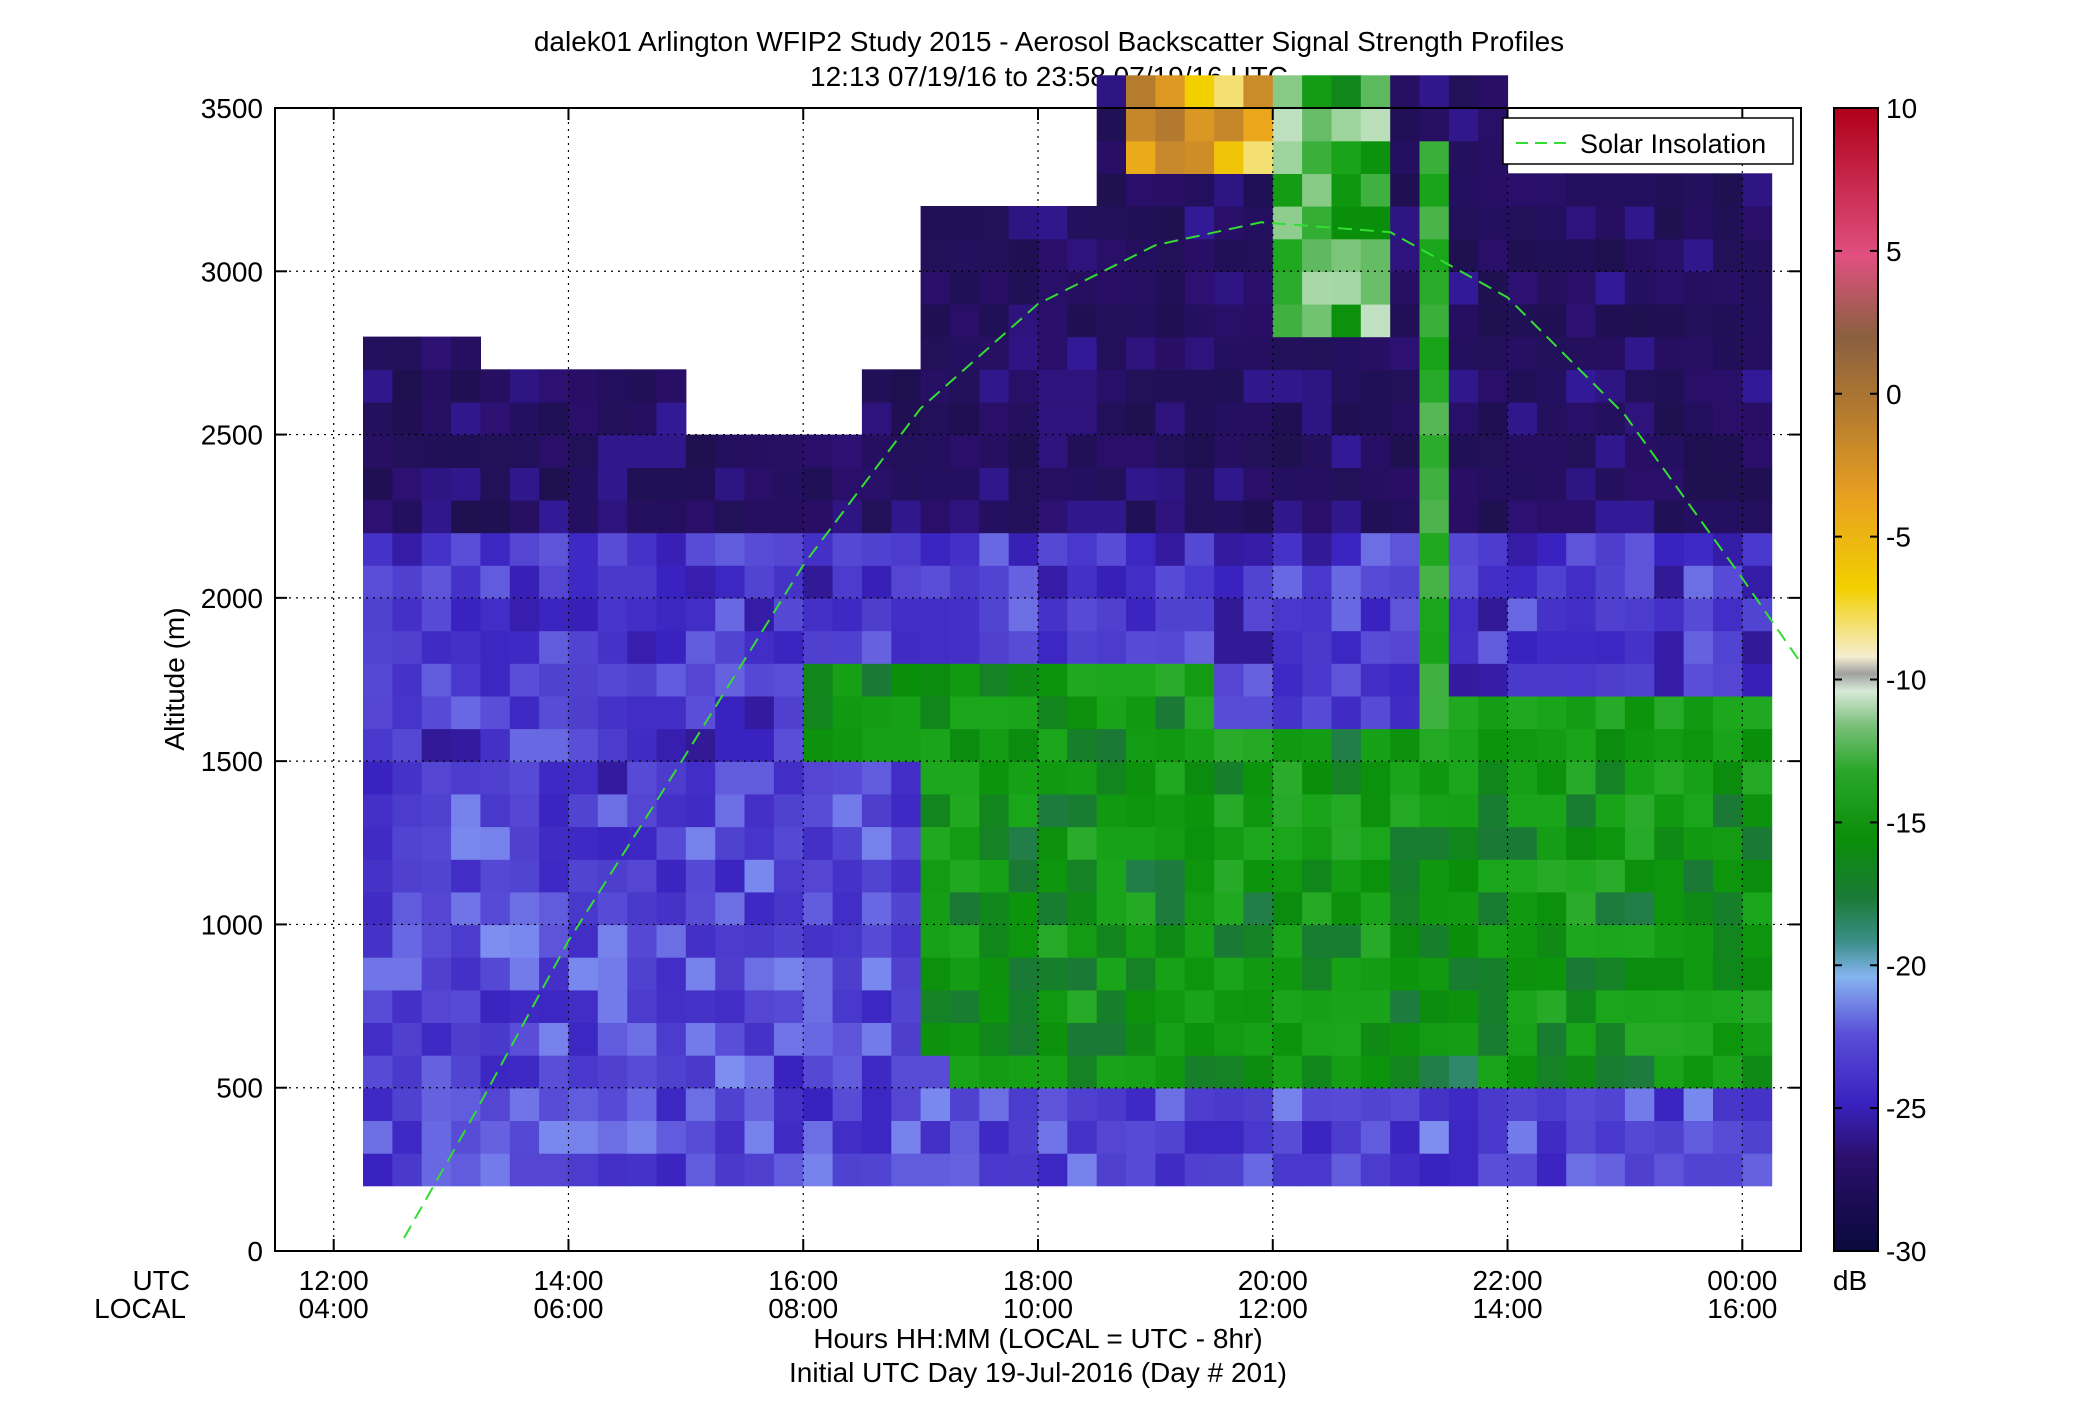  I want to click on colorbar-tick-label: -10, so click(1906, 680).